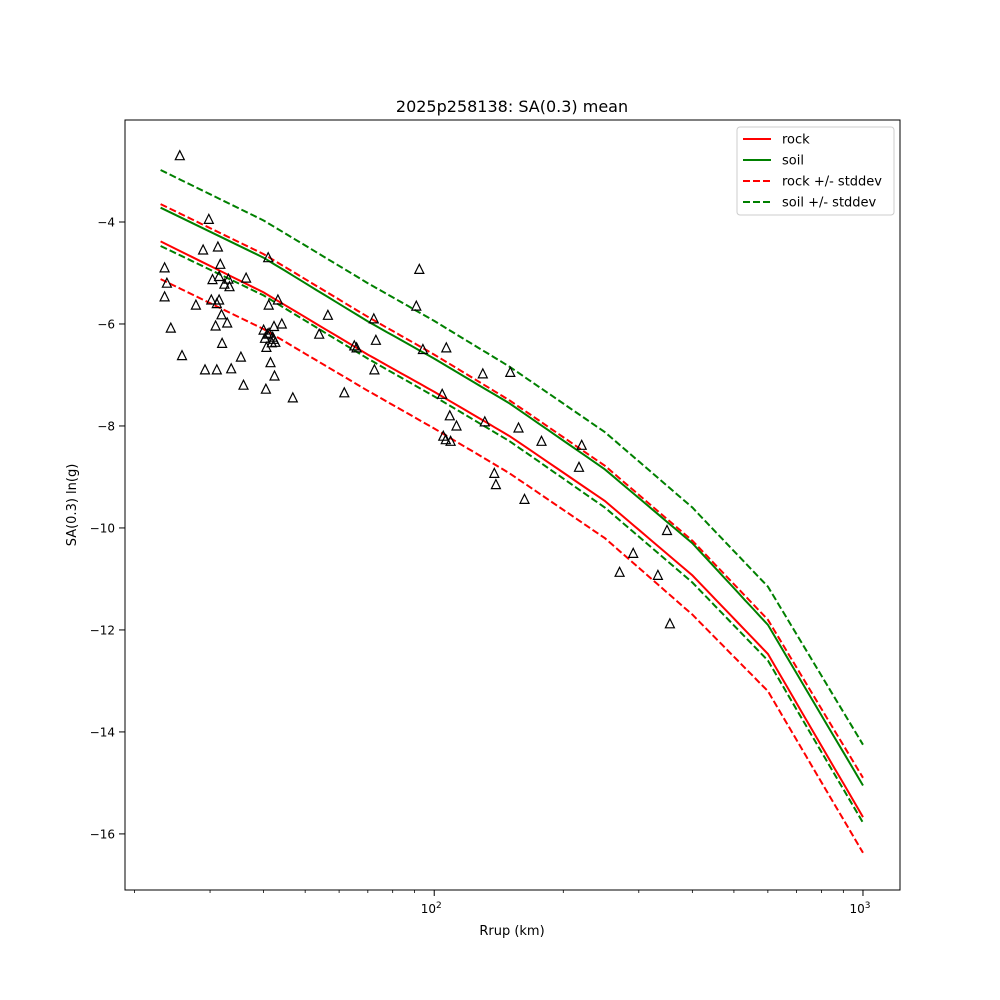 The height and width of the screenshot is (1000, 1000). Describe the element at coordinates (102, 732) in the screenshot. I see `y-tick-label: −14` at that location.